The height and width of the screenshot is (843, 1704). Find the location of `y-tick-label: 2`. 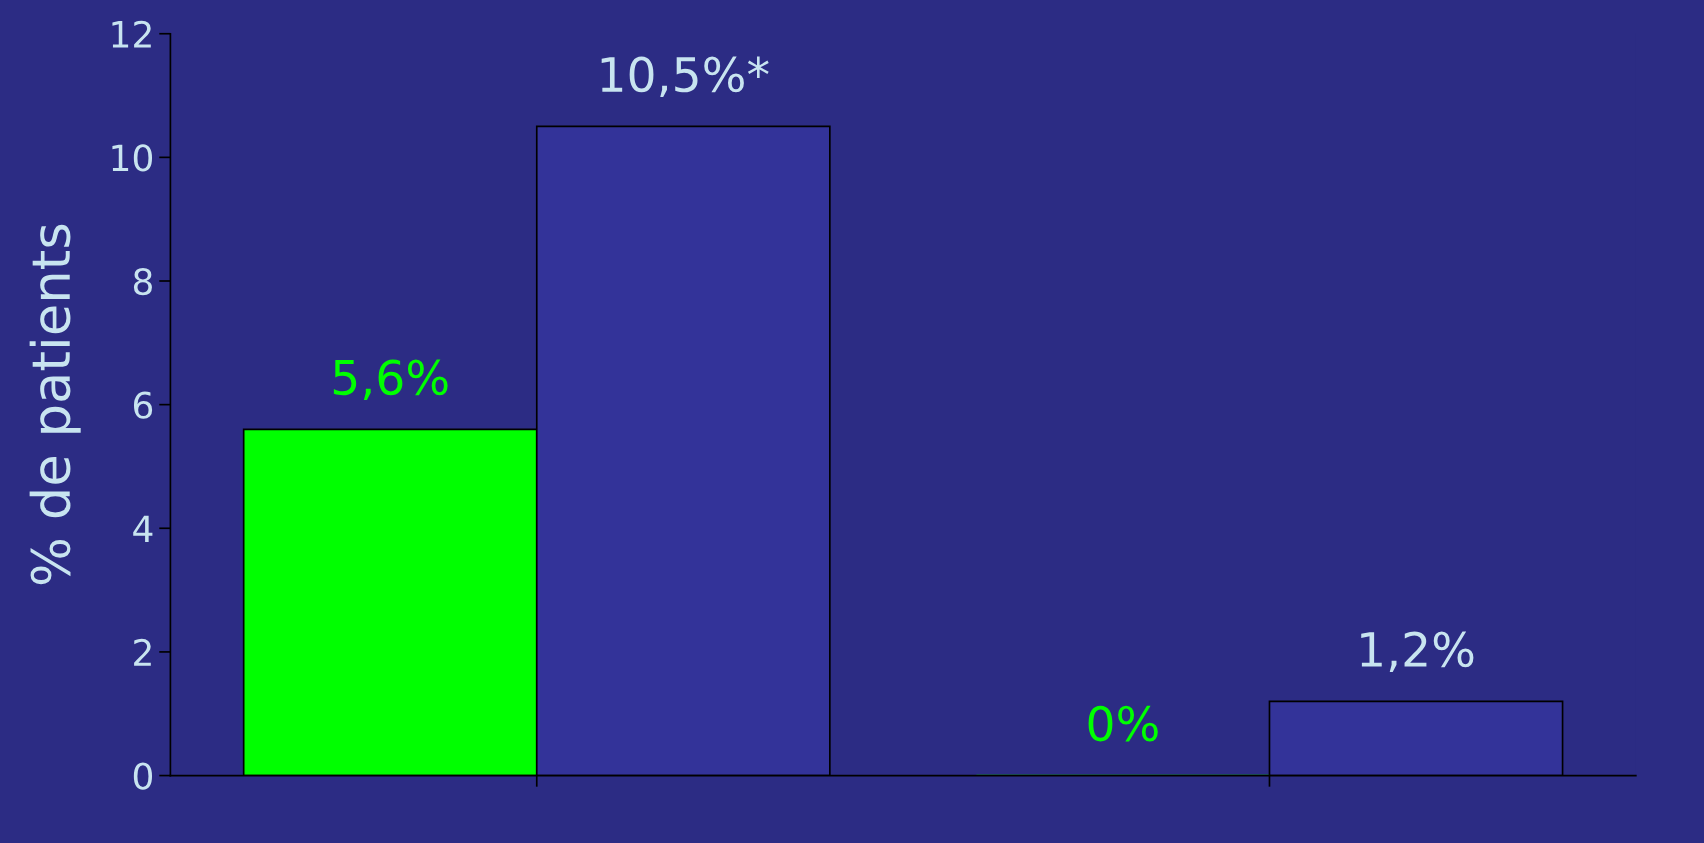

y-tick-label: 2 is located at coordinates (142, 652).